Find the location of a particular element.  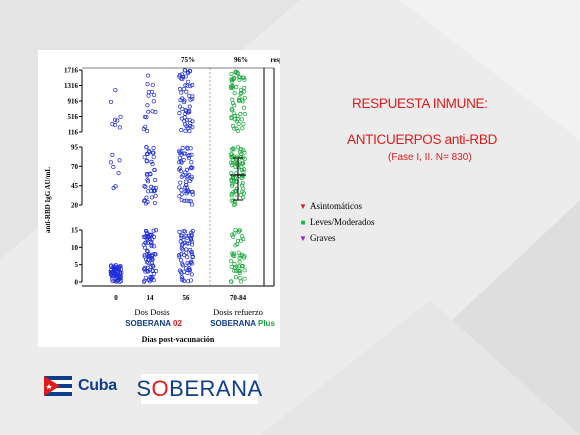

x-tick-label: 56 is located at coordinates (187, 298).